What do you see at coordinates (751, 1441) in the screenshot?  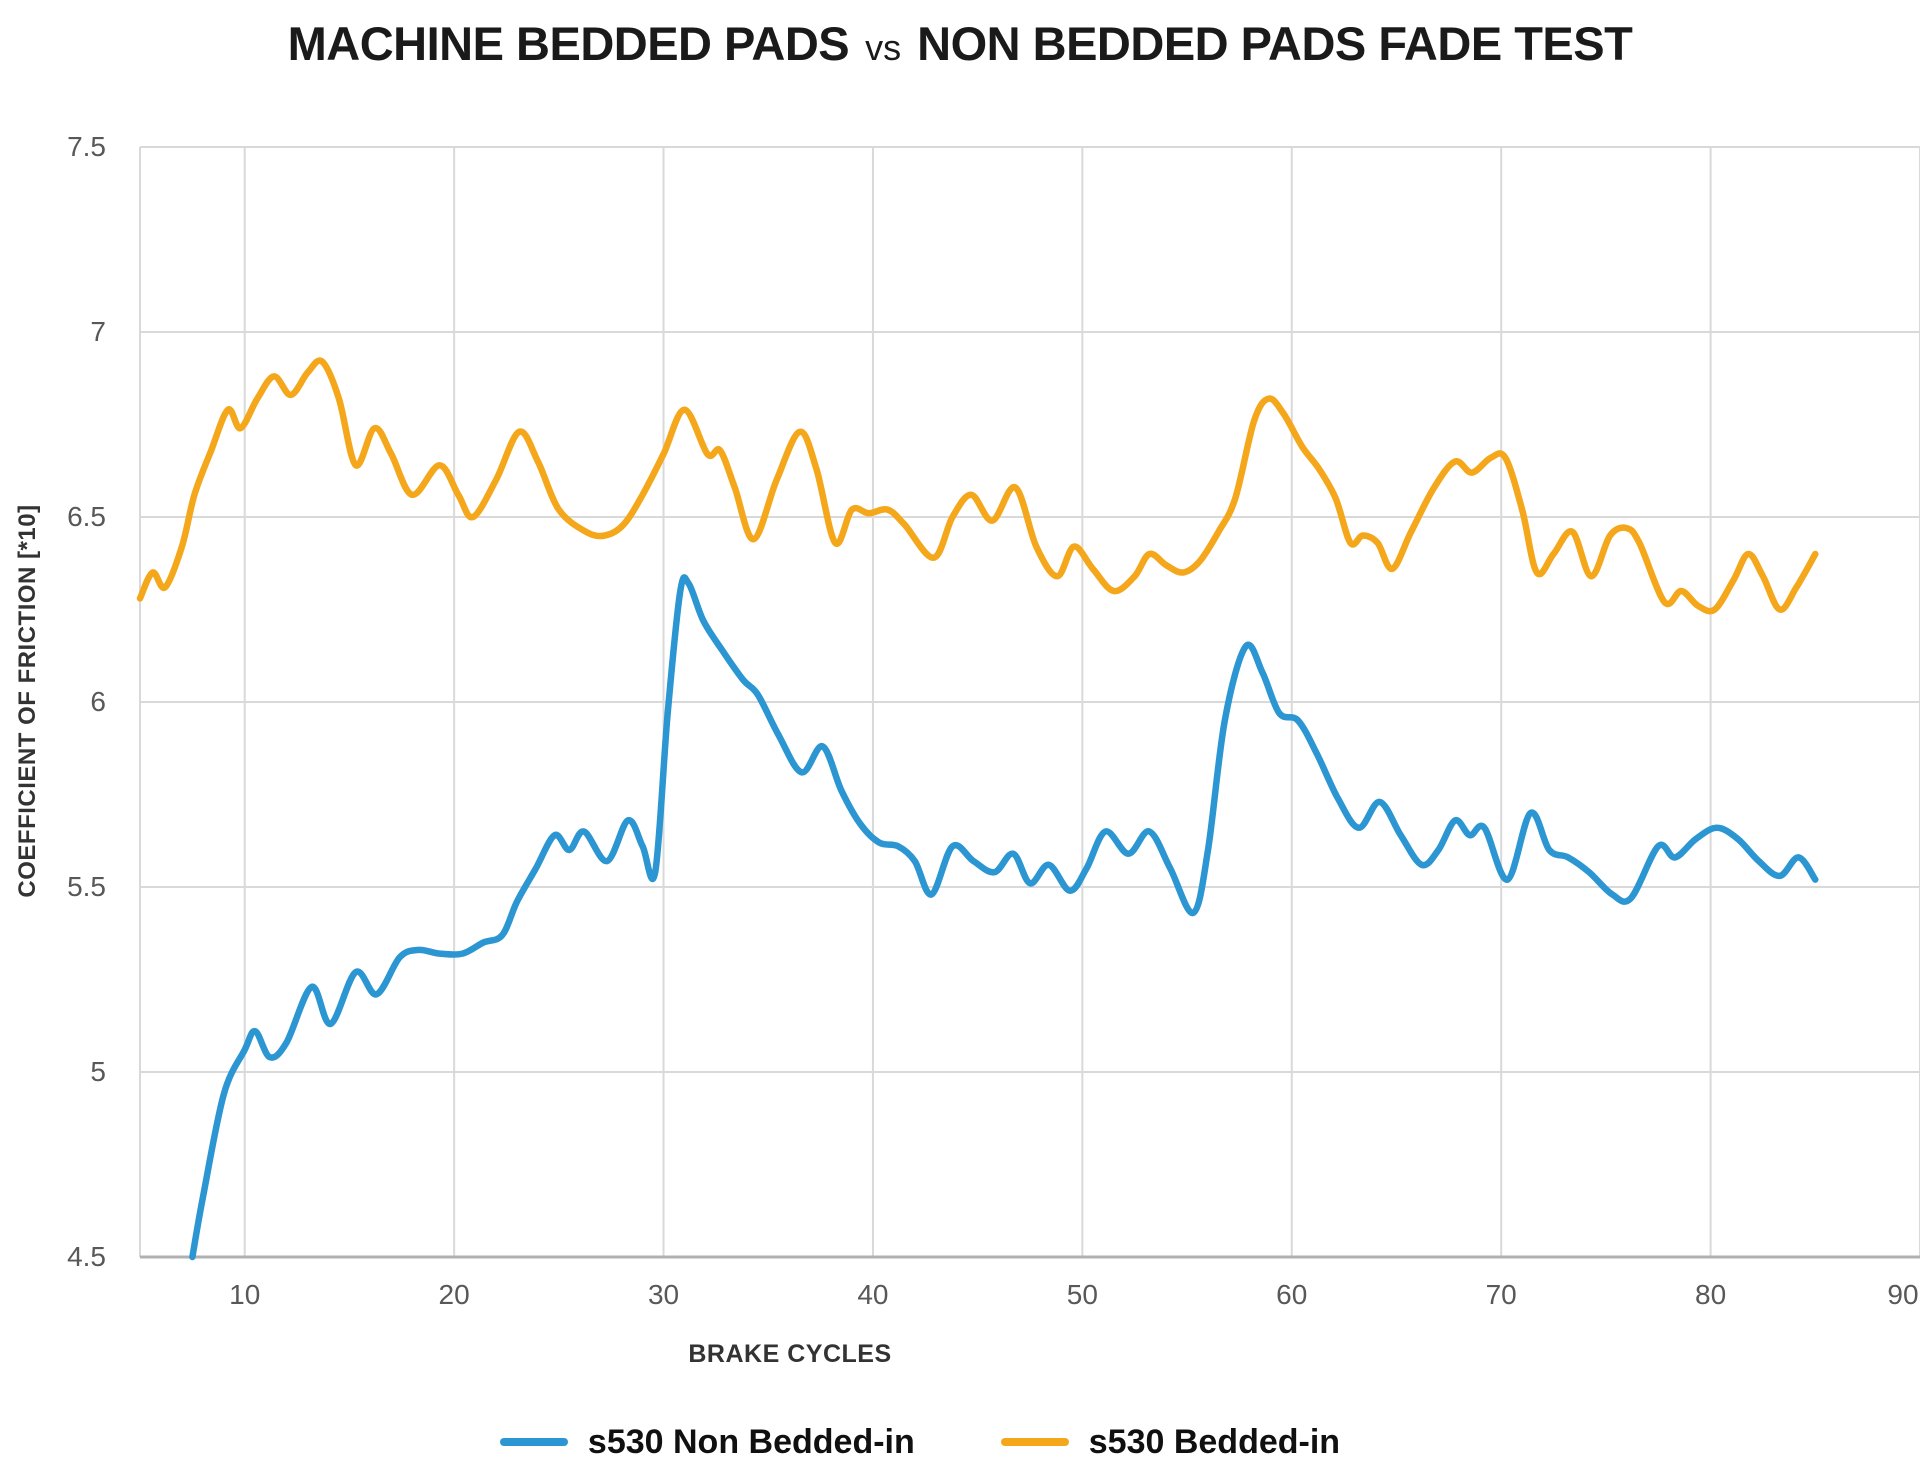 I see `legend-label-non-bedded: s530 Non Bedded-in` at bounding box center [751, 1441].